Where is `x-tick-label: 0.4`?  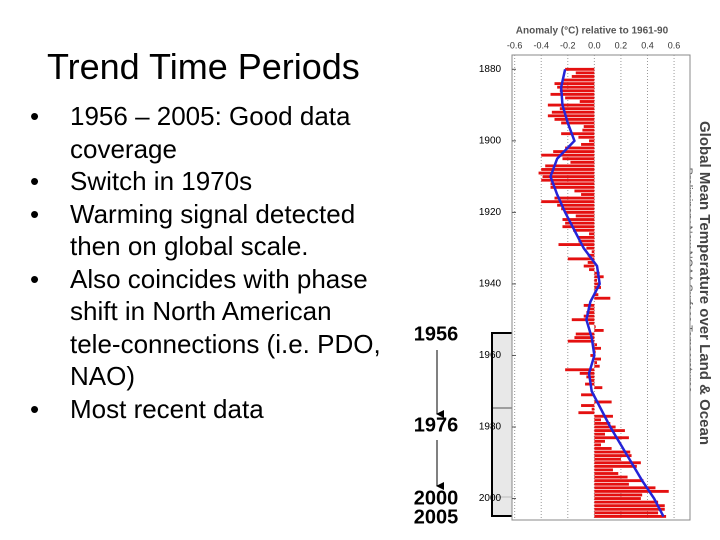 x-tick-label: 0.4 is located at coordinates (647, 45).